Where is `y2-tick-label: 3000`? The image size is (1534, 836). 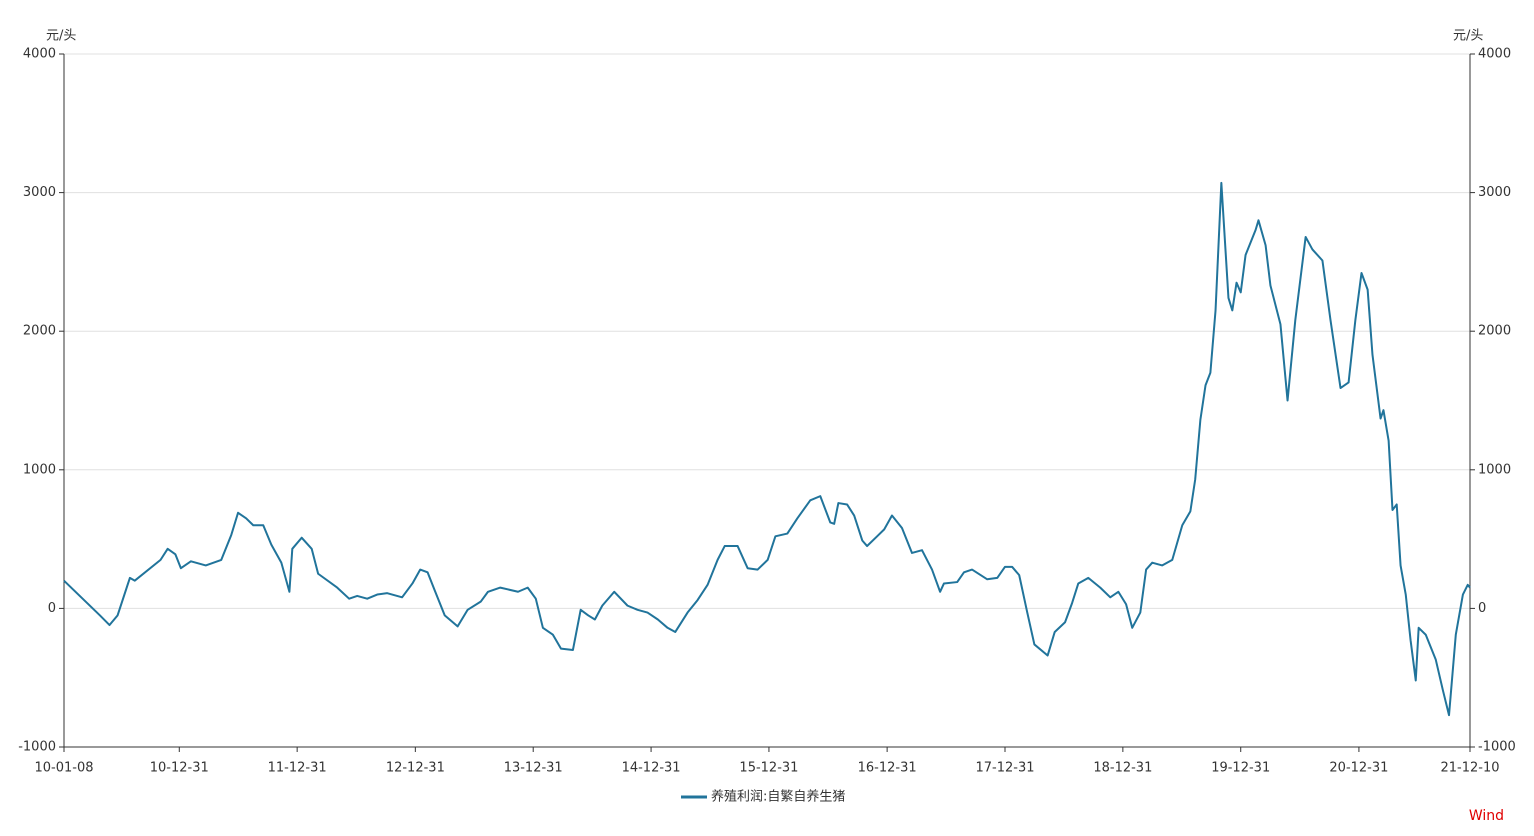
y2-tick-label: 3000 is located at coordinates (1494, 192).